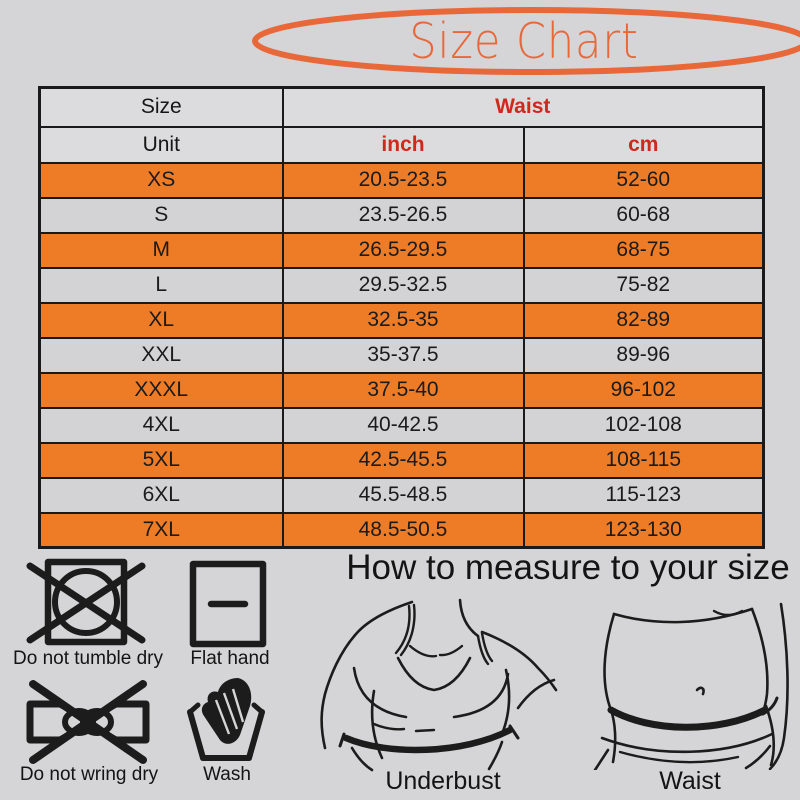 Image resolution: width=800 pixels, height=800 pixels. Describe the element at coordinates (690, 781) in the screenshot. I see `waist-figure-label: Waist` at that location.